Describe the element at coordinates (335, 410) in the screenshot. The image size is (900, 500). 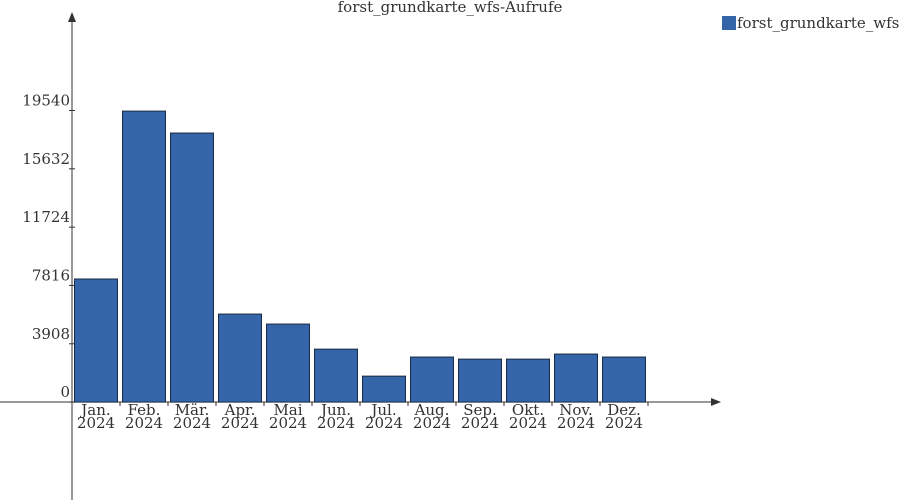
I see `x-tick-label: Jun.` at that location.